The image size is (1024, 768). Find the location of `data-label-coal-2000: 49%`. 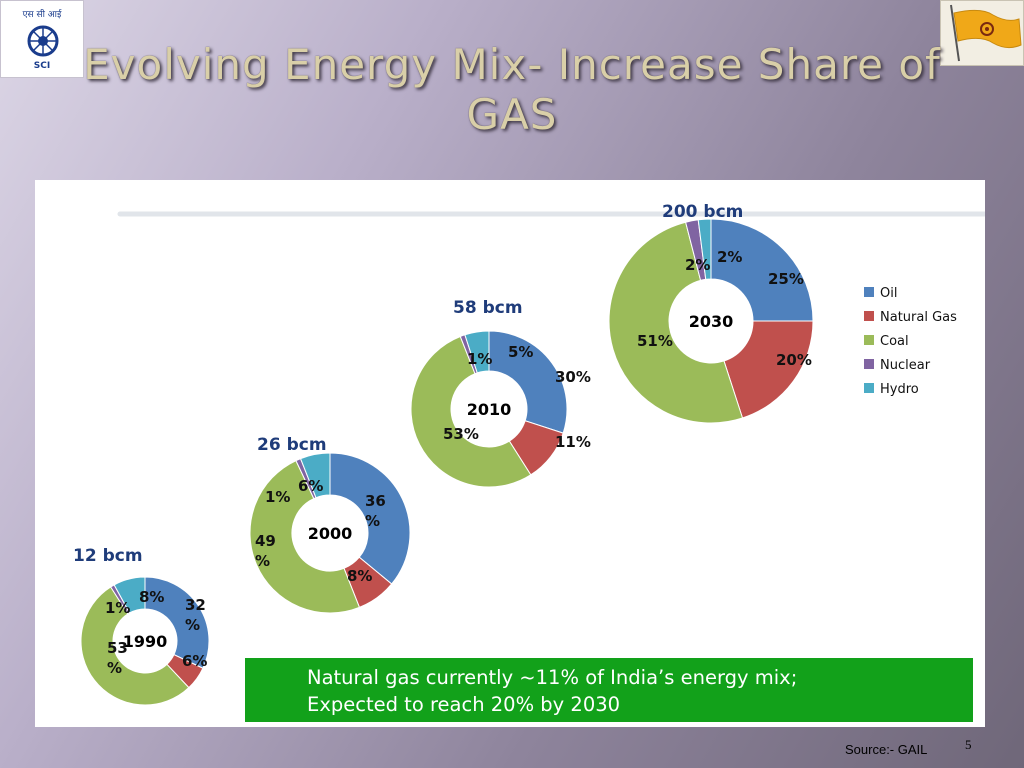

data-label-coal-2000: 49% is located at coordinates (265, 551).